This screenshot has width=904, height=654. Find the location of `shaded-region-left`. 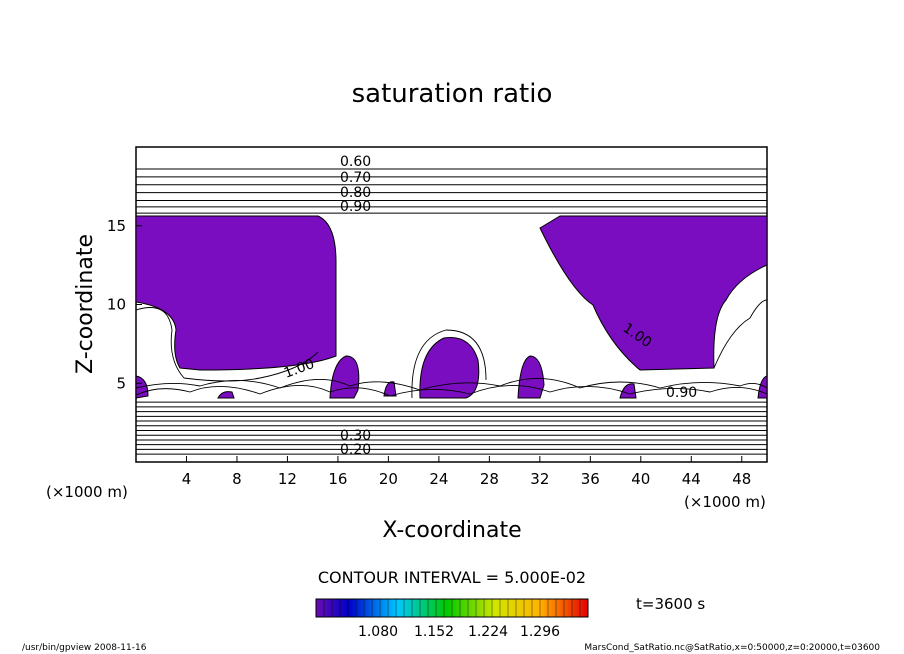

shaded-region-left is located at coordinates (236, 293).